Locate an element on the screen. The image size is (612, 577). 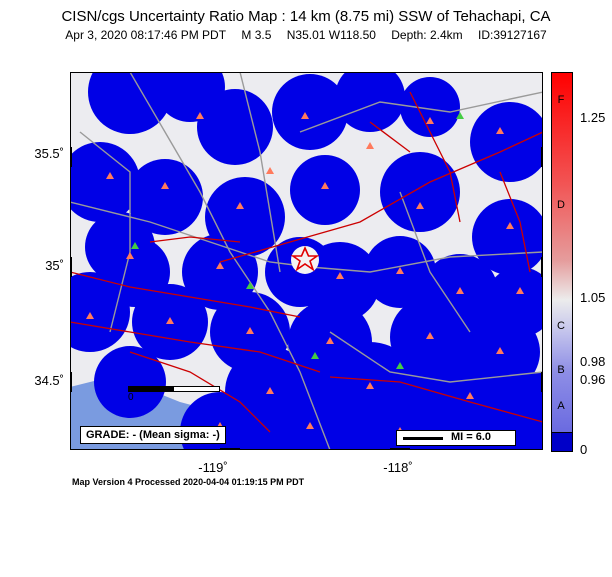
grade-a: A is located at coordinates (561, 406).